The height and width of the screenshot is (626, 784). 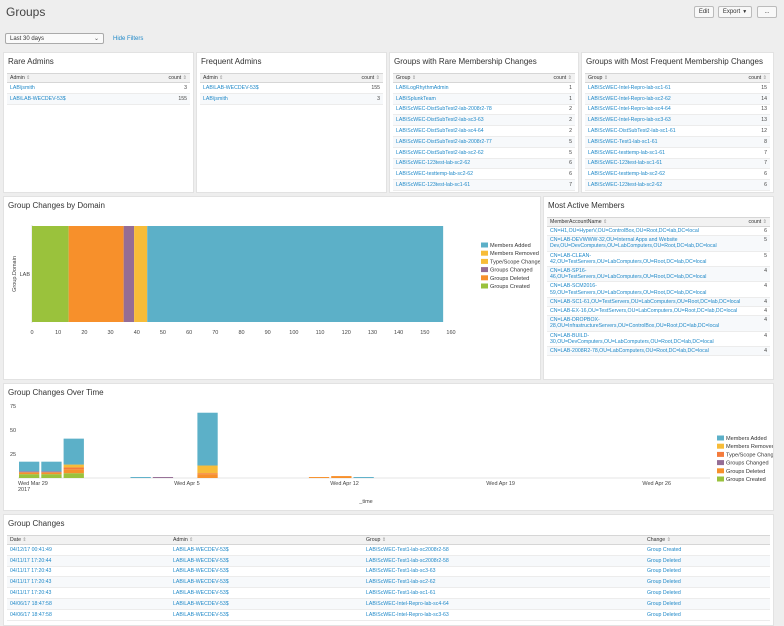 I want to click on cell-group: LAB\ScWEC-DistSubTest2-lab-2008r2-78, so click(x=466, y=110).